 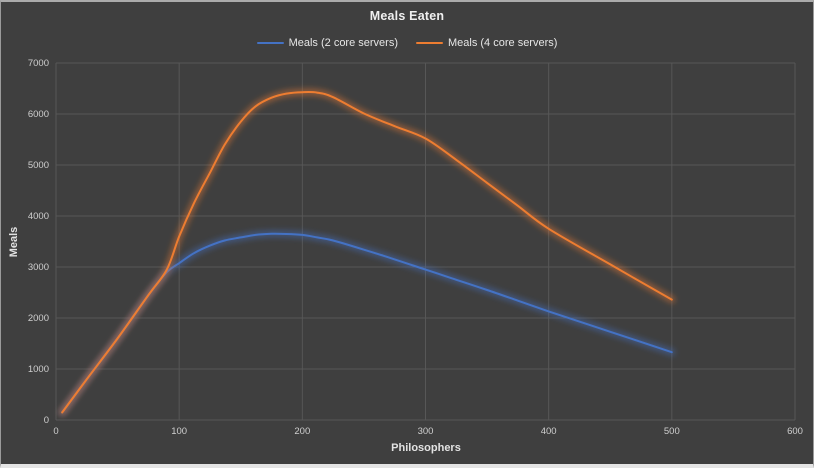 I want to click on legend-label-2-core: Meals (2 core servers), so click(x=343, y=43).